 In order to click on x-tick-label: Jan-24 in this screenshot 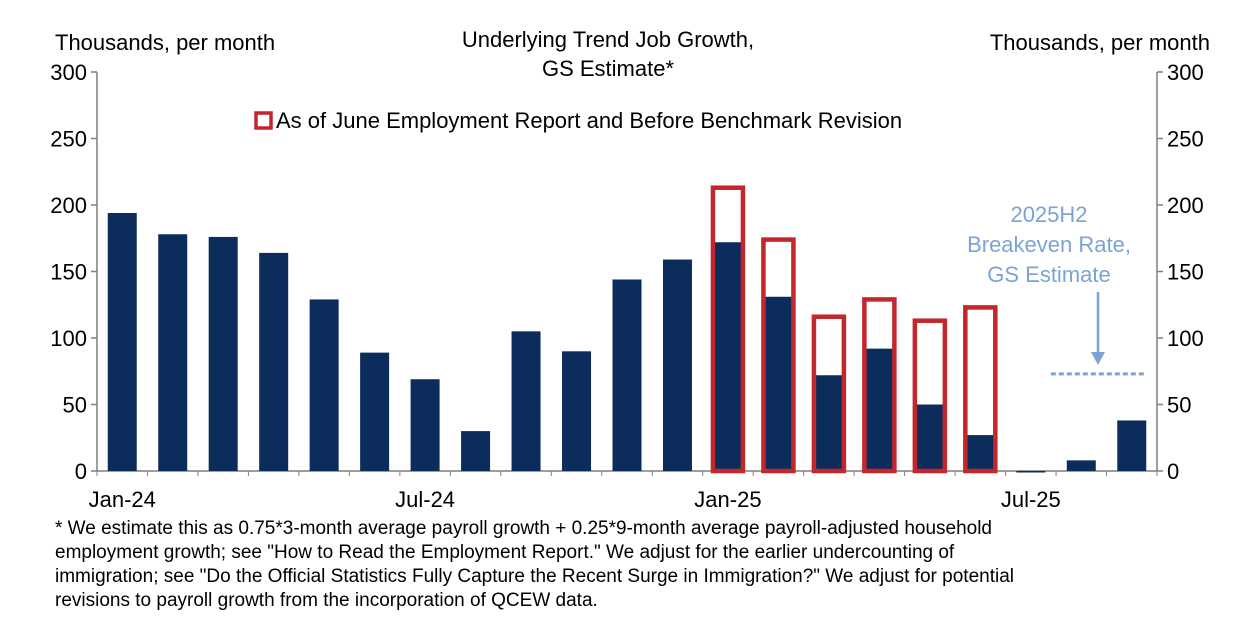, I will do `click(122, 499)`.